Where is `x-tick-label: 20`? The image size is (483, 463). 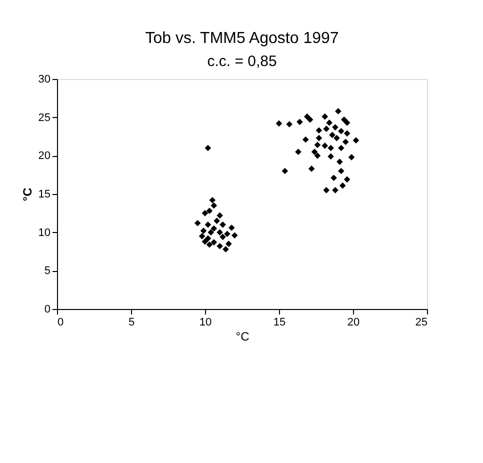 x-tick-label: 20 is located at coordinates (353, 322).